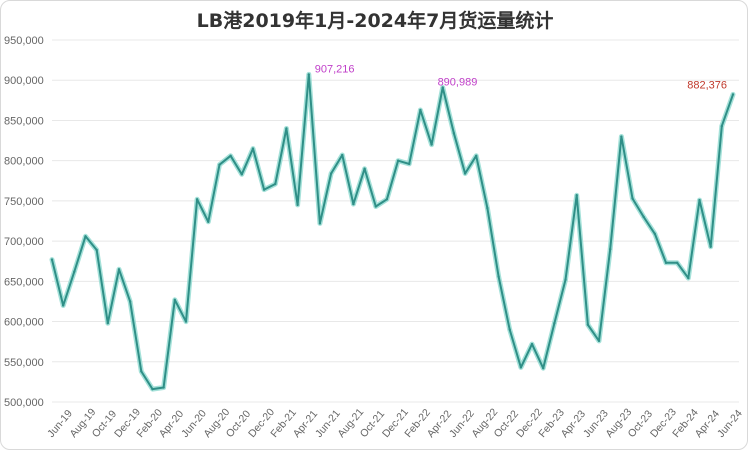 Image resolution: width=750 pixels, height=452 pixels. What do you see at coordinates (24, 121) in the screenshot?
I see `y-tick-label: 850,000` at bounding box center [24, 121].